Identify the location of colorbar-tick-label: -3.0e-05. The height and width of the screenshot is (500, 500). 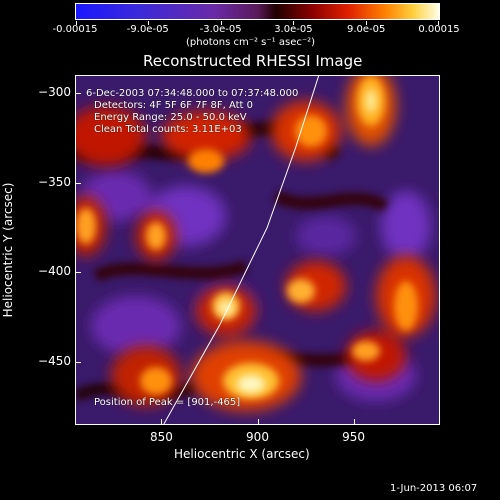
(220, 29).